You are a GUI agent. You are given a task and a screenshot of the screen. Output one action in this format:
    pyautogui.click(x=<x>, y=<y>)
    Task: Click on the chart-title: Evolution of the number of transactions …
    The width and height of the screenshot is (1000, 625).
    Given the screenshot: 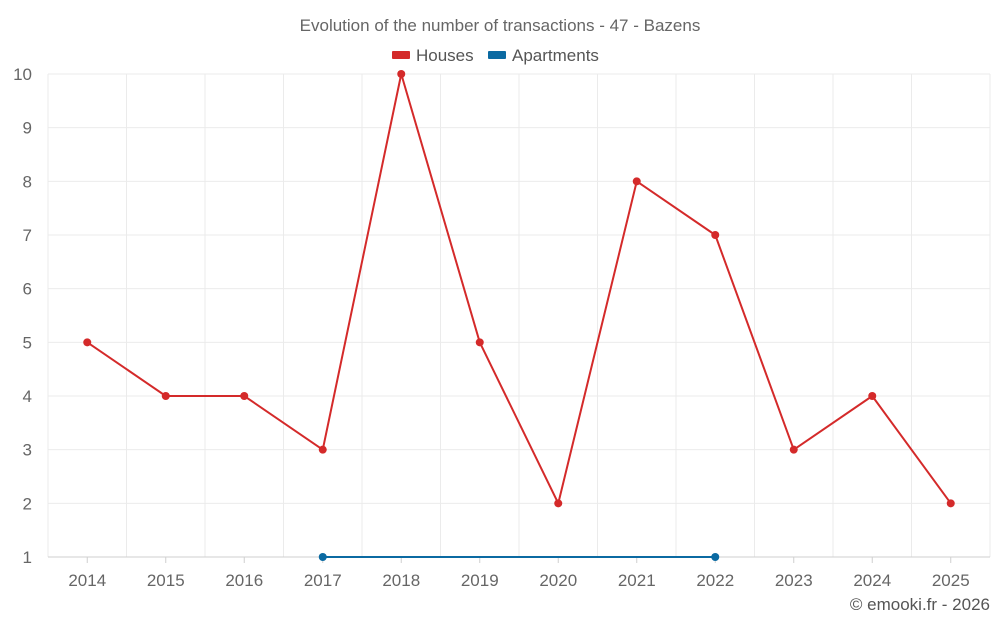 What is the action you would take?
    pyautogui.click(x=500, y=25)
    